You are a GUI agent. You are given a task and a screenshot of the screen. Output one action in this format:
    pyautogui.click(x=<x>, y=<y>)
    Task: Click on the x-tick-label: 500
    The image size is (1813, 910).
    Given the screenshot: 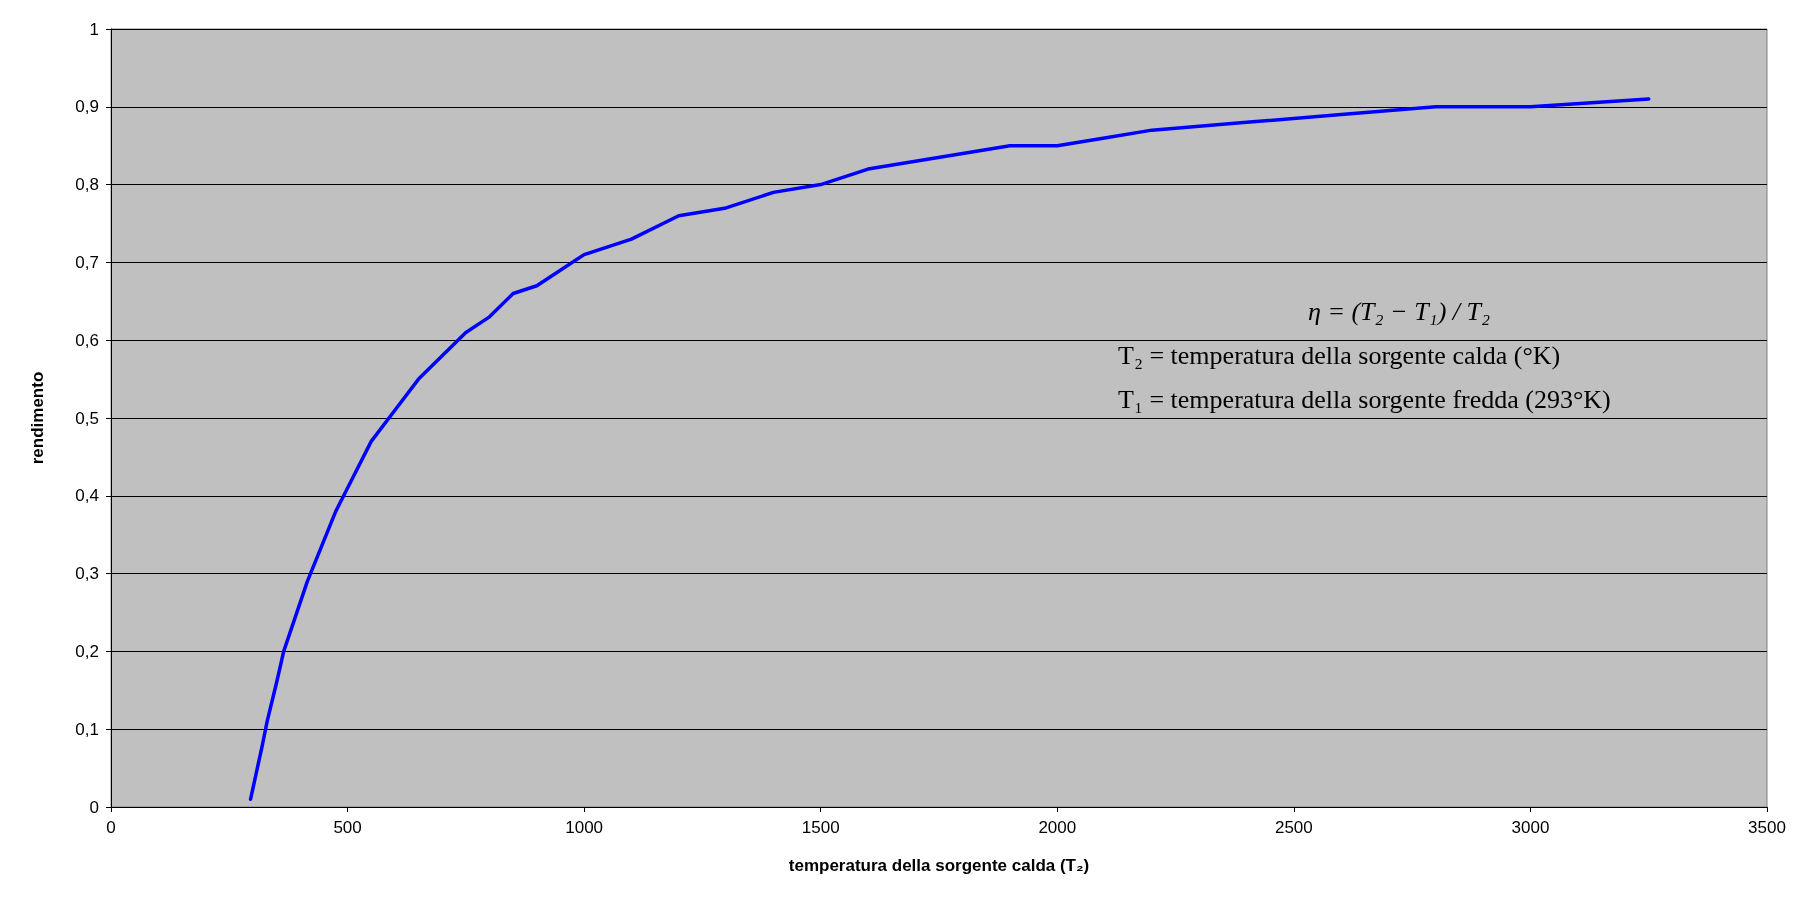 What is the action you would take?
    pyautogui.click(x=347, y=827)
    